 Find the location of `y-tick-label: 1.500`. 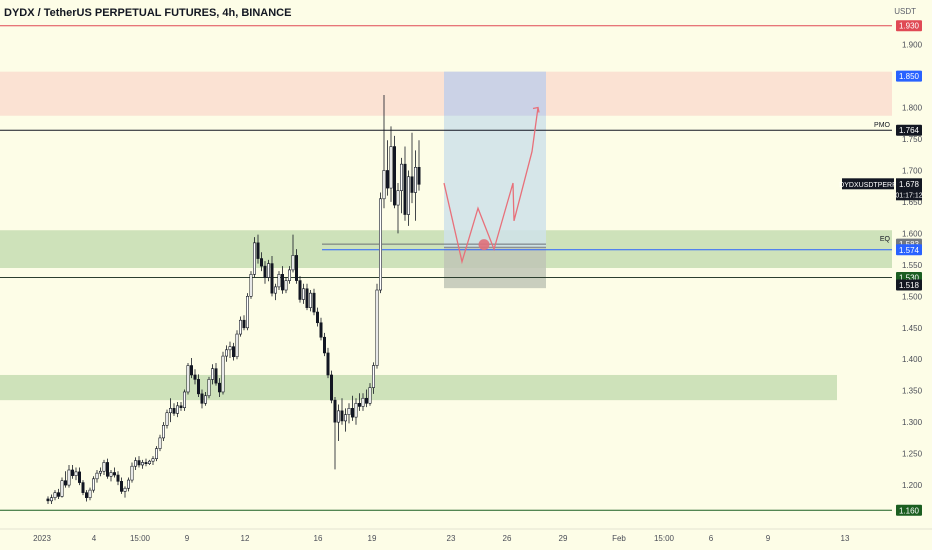

y-tick-label: 1.500 is located at coordinates (912, 296).